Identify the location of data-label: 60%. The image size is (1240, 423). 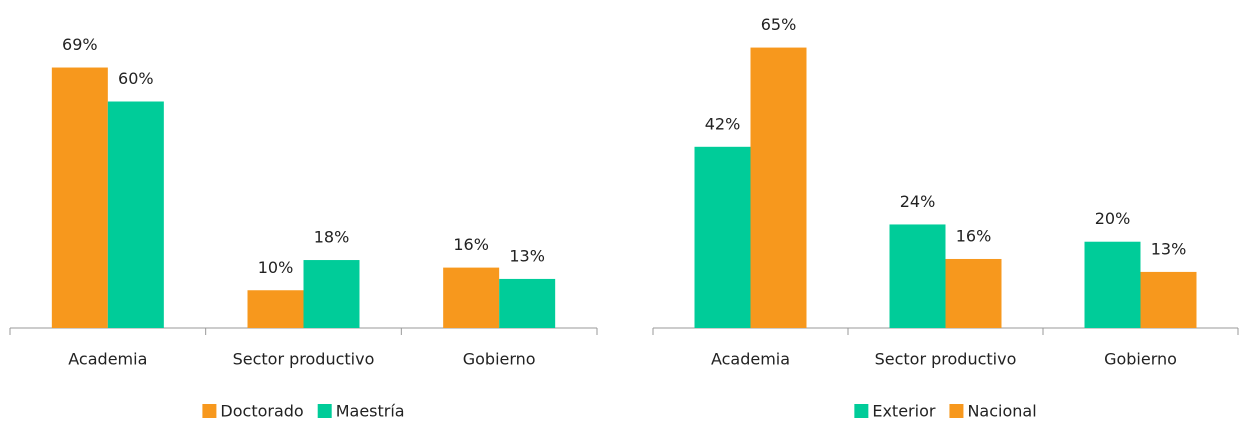
(136, 78).